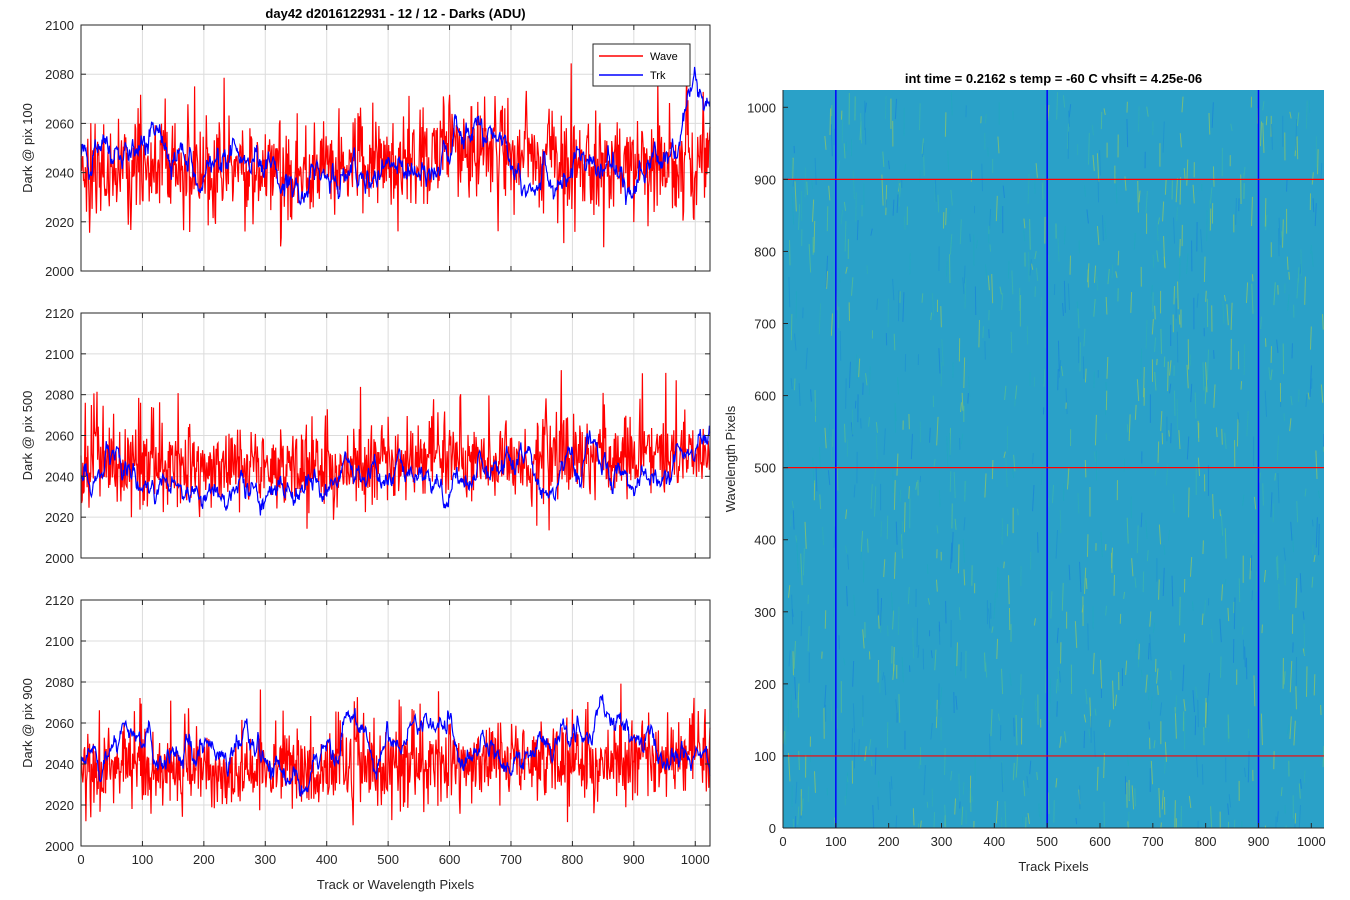 The height and width of the screenshot is (900, 1350). What do you see at coordinates (59, 173) in the screenshot?
I see `y-tick-label: 2040` at bounding box center [59, 173].